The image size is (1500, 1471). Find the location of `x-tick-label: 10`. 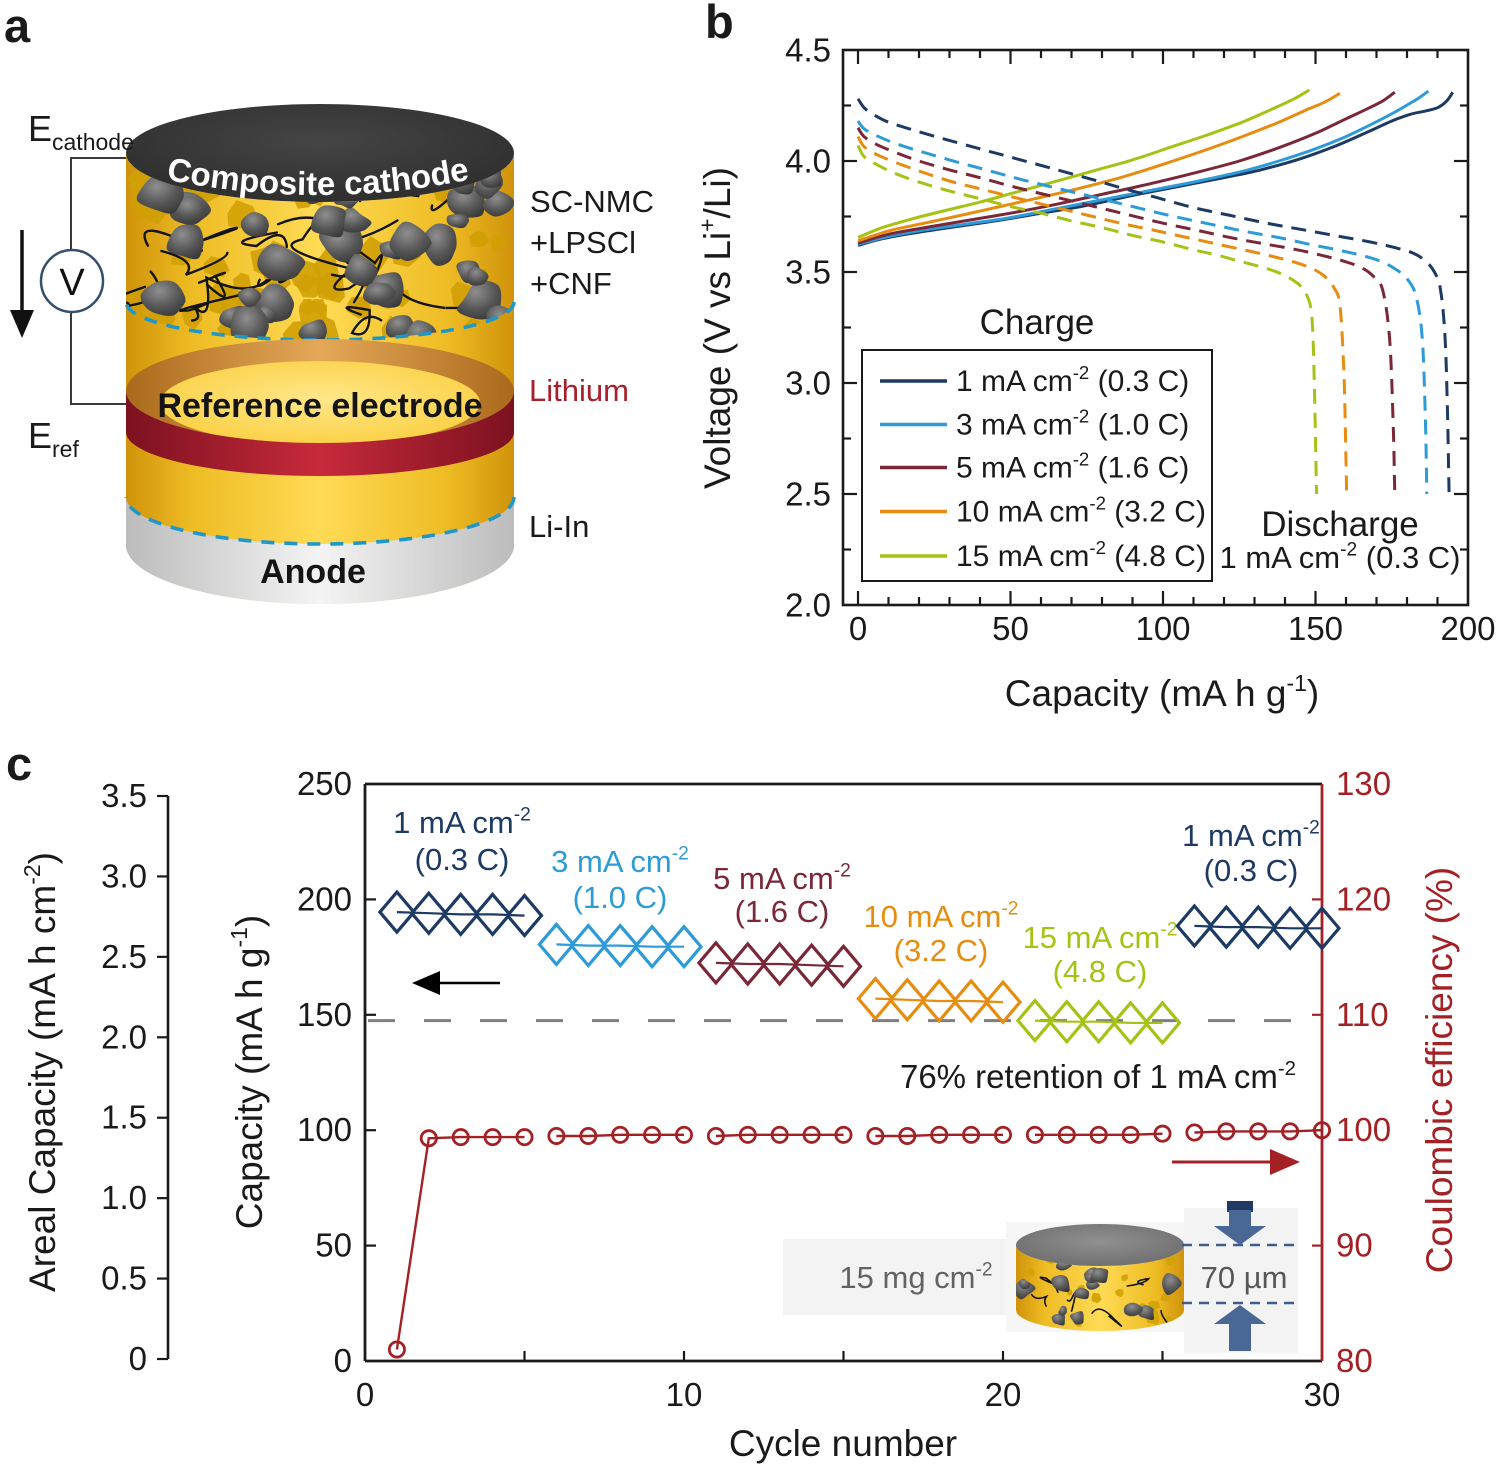

x-tick-label: 10 is located at coordinates (684, 1394).